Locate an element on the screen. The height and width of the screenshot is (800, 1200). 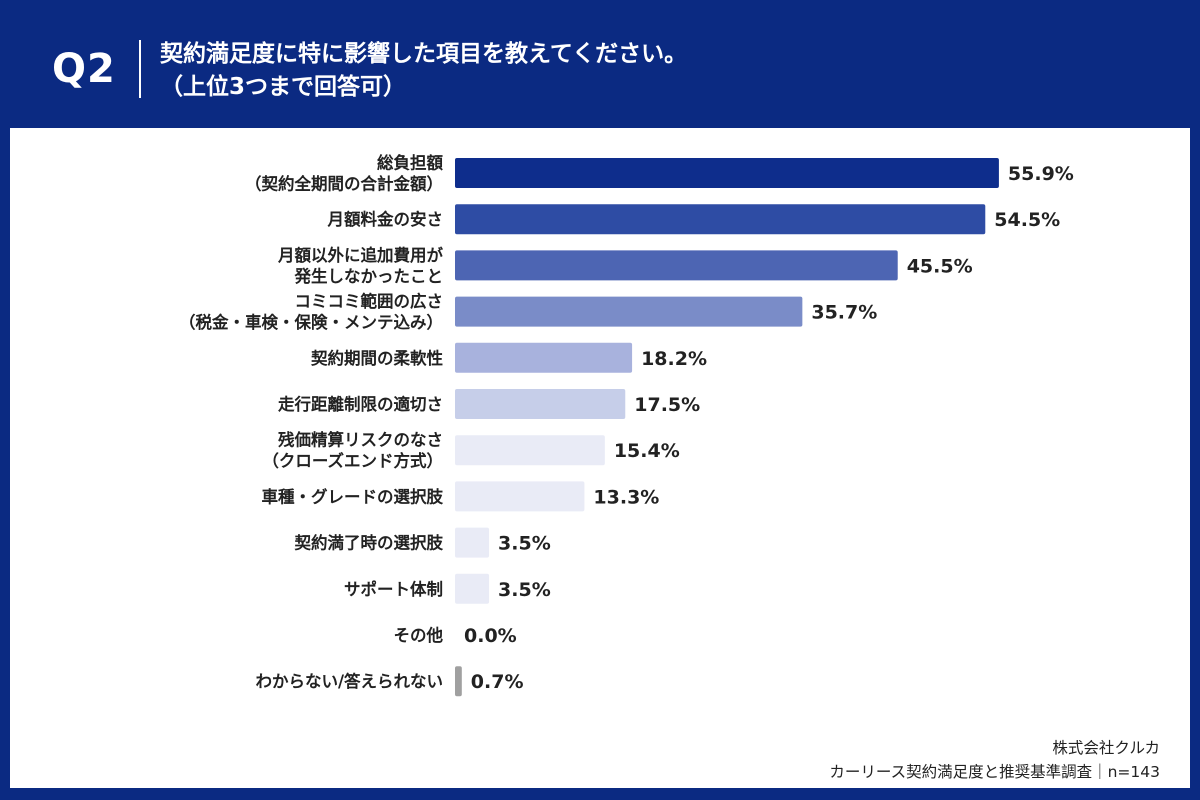
category-label-0-0: 総負担額 is located at coordinates (410, 163).